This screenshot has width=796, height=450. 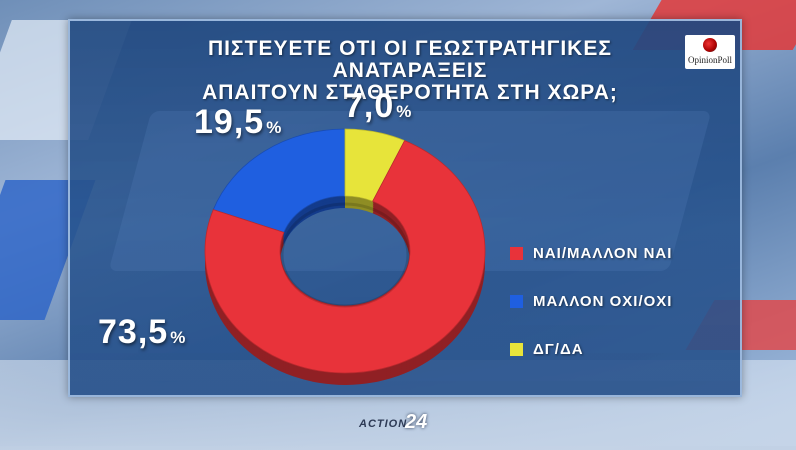 What do you see at coordinates (279, 180) in the screenshot?
I see `donut-slice-mallon-oxi` at bounding box center [279, 180].